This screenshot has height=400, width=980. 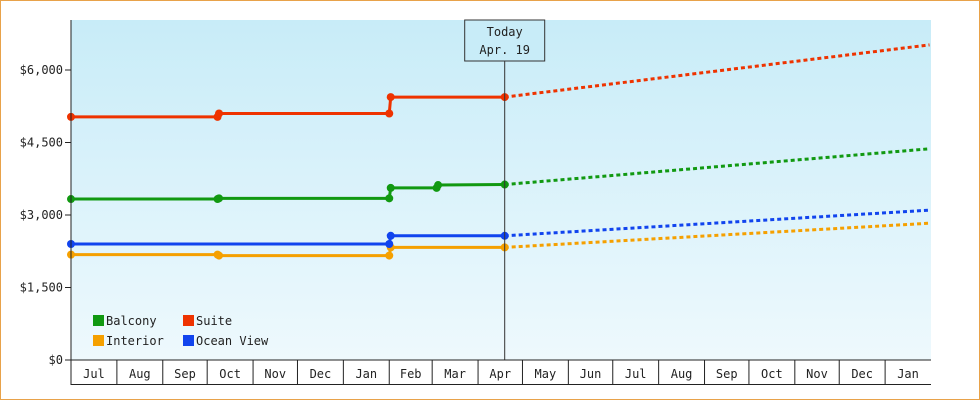 I want to click on y-tick-label: $4,500, so click(x=41, y=143).